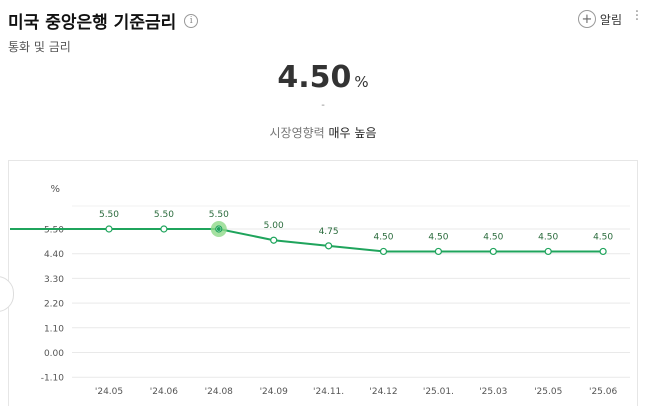 This screenshot has height=406, width=646. I want to click on current-value: 4.50%, so click(323, 77).